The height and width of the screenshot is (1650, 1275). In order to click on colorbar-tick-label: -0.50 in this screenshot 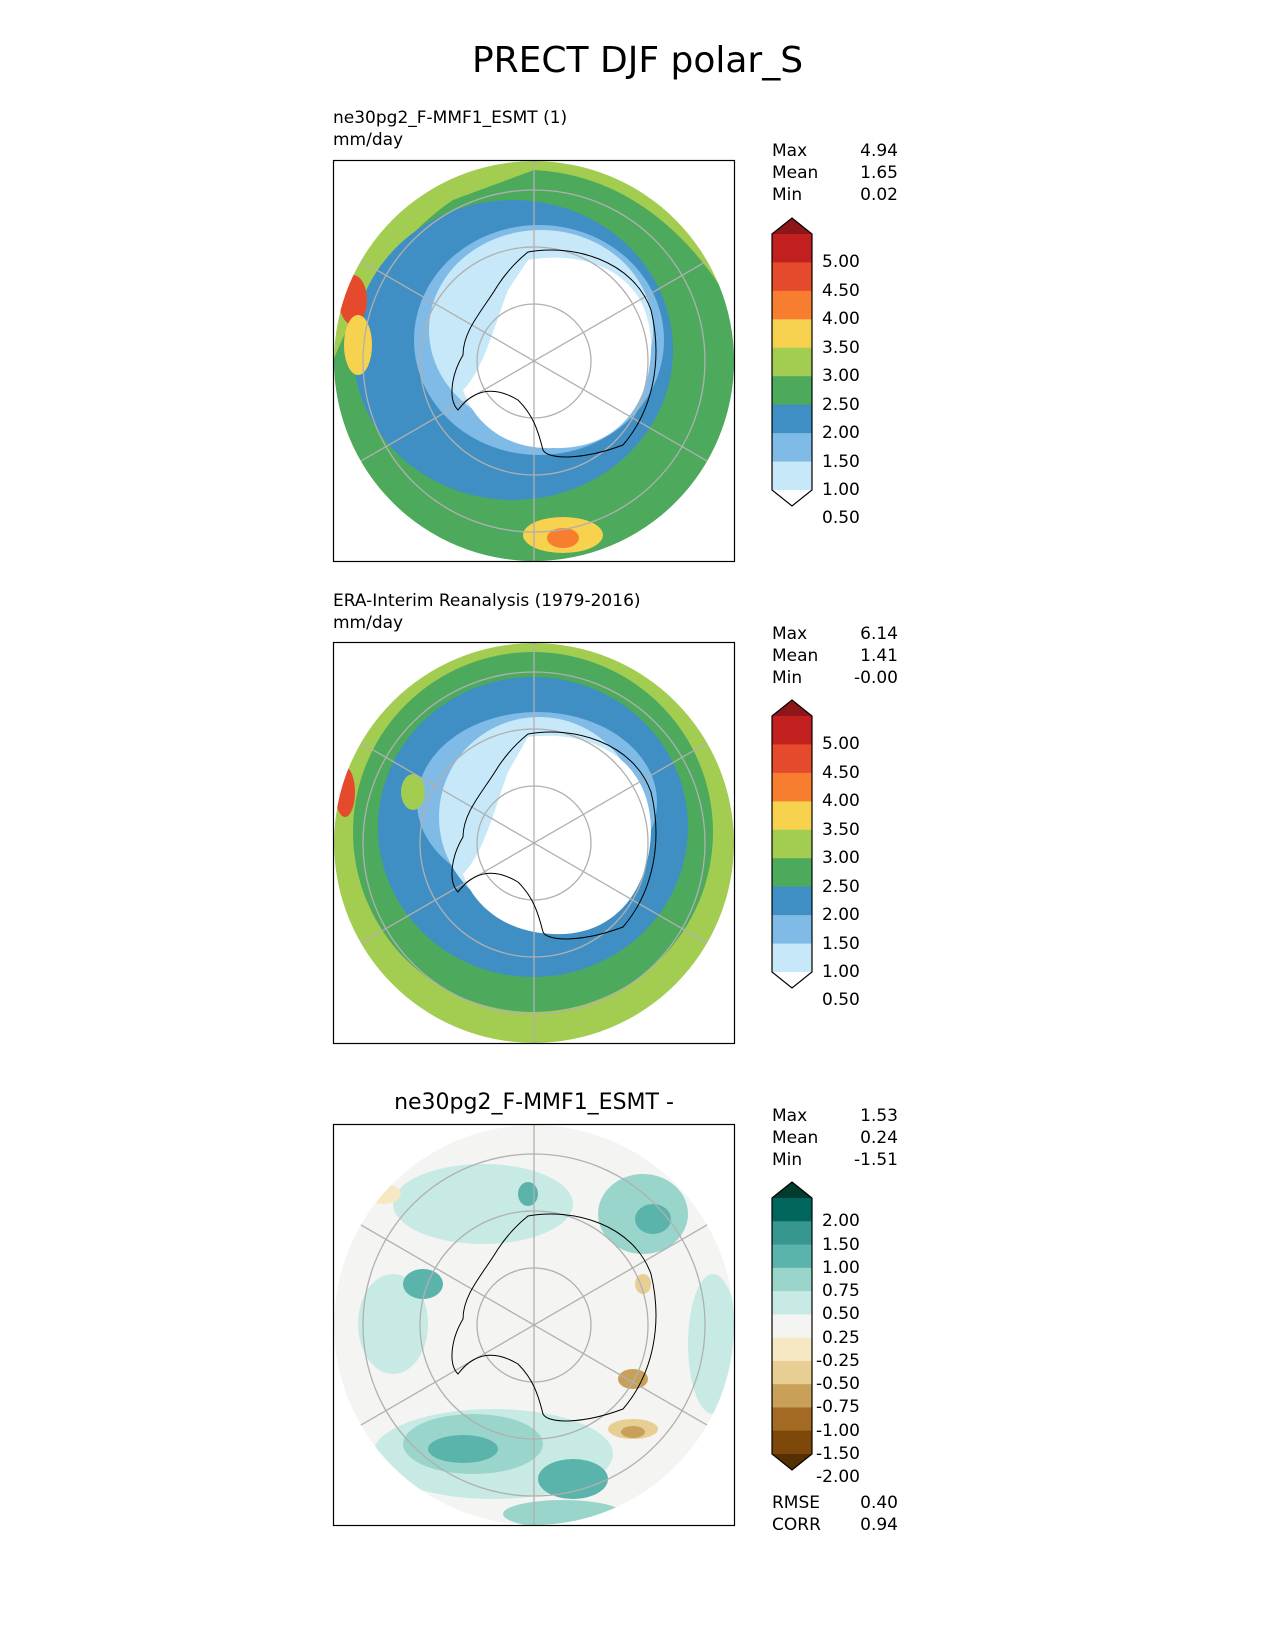, I will do `click(838, 1384)`.